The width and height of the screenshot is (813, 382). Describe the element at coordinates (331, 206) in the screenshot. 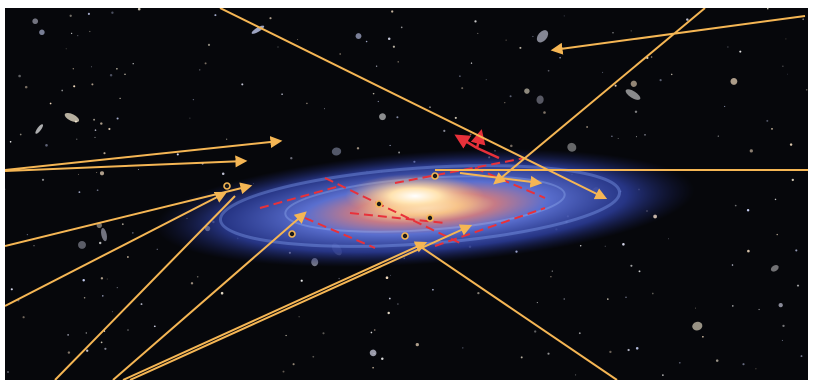

I see `star-markers` at that location.